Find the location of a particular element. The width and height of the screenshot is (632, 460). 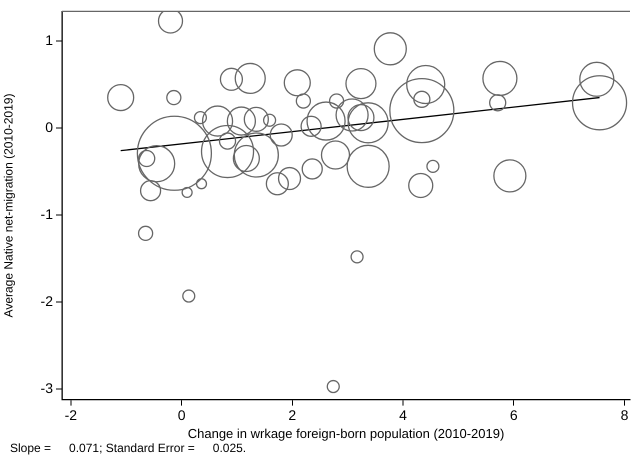

x-tick-label: 6 is located at coordinates (514, 414).